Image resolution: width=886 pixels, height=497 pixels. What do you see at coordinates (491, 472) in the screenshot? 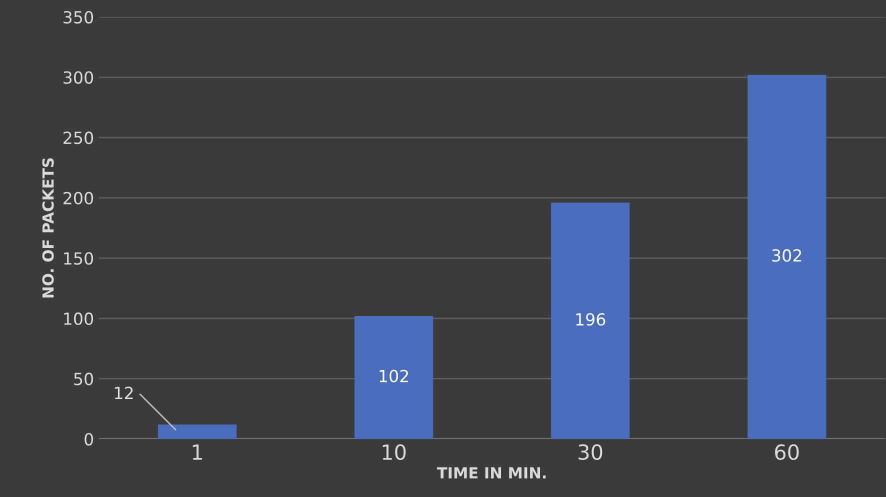
I see `x-axis-title: TIME IN MIN.` at bounding box center [491, 472].